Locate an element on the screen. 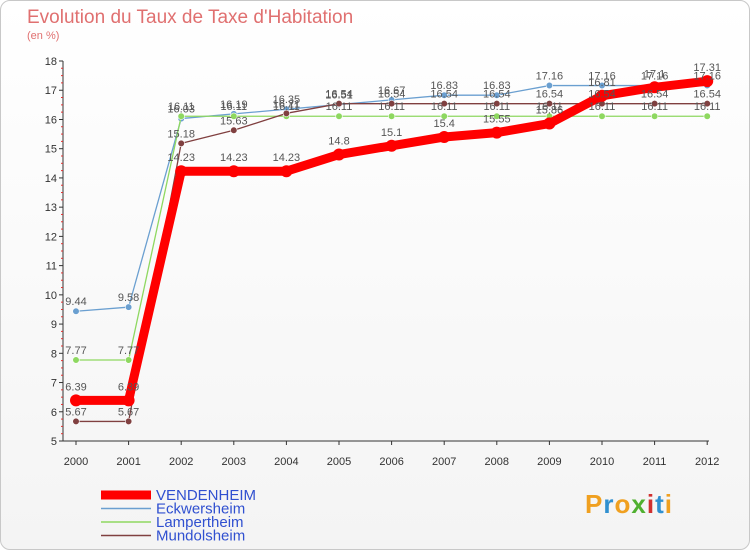  data-label: 15.86 is located at coordinates (550, 111).